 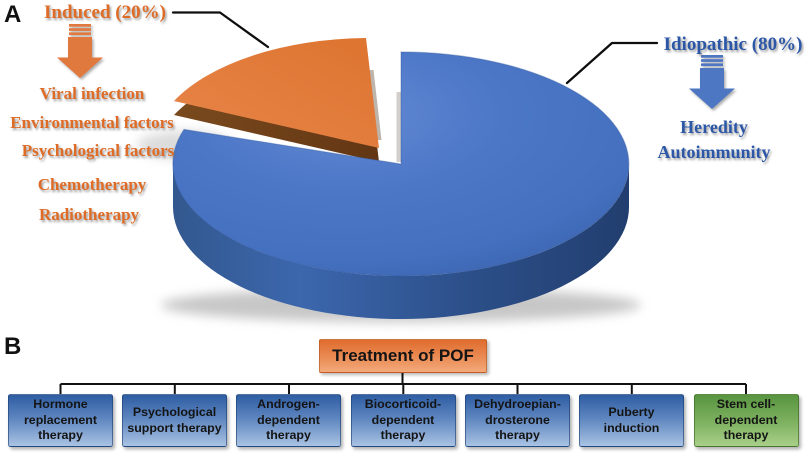 What do you see at coordinates (403, 420) in the screenshot?
I see `treatment-box-biocorticoid-dependent: Biocorticoid- dependent therapy` at bounding box center [403, 420].